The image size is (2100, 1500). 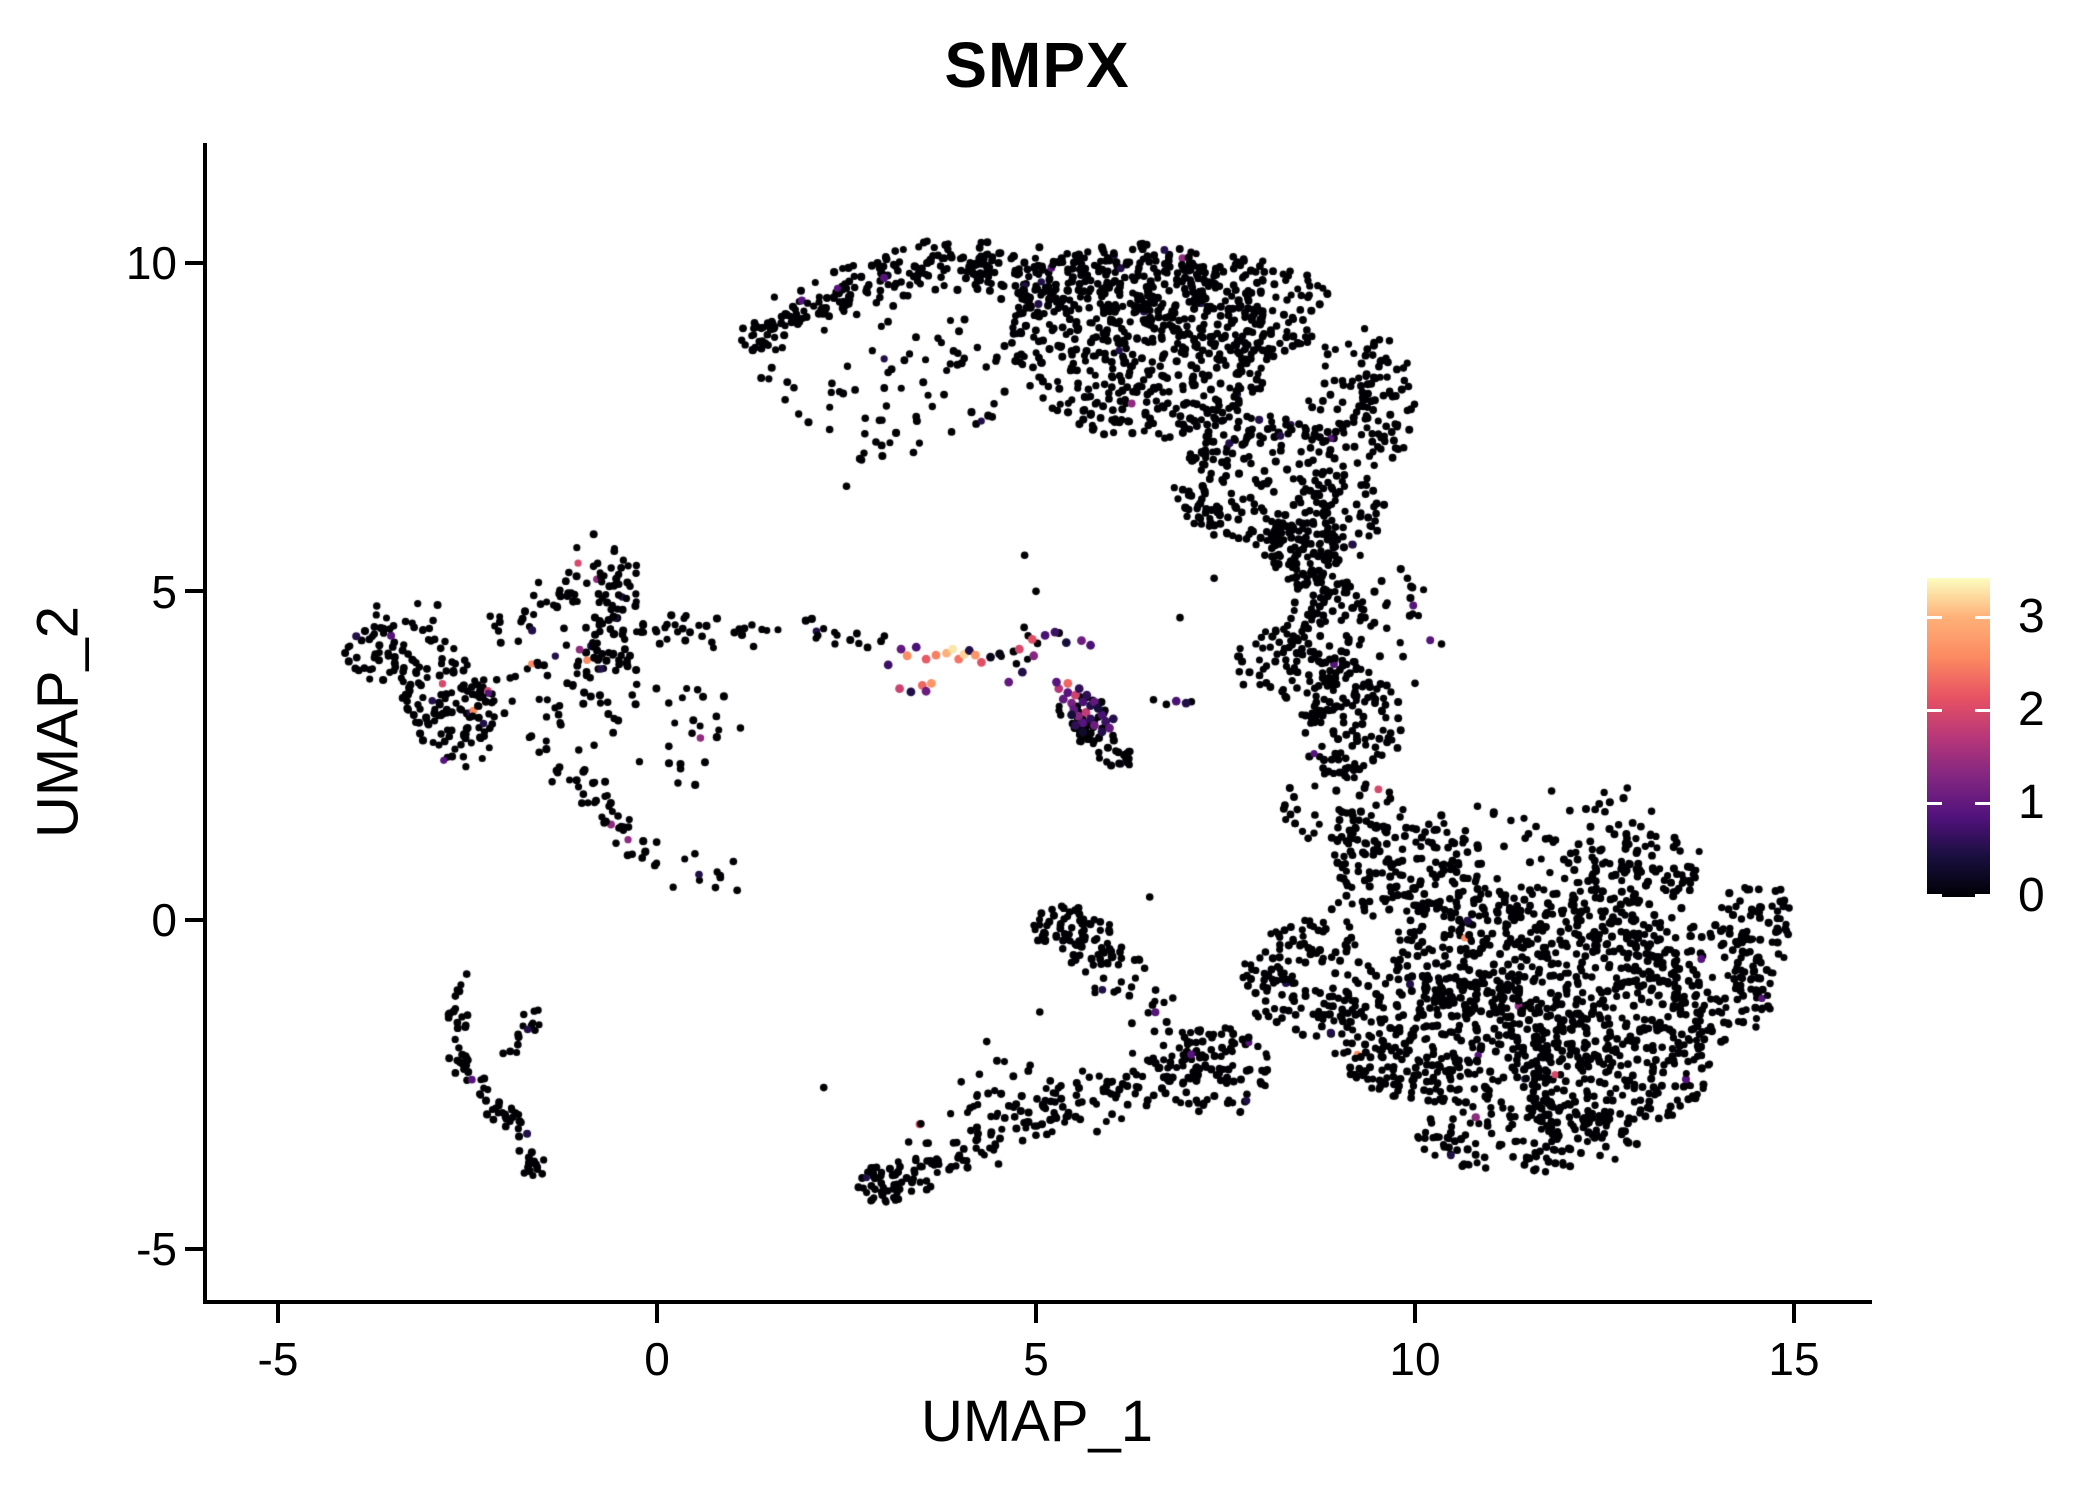 What do you see at coordinates (58, 722) in the screenshot?
I see `y-axis-title: UMAP_2` at bounding box center [58, 722].